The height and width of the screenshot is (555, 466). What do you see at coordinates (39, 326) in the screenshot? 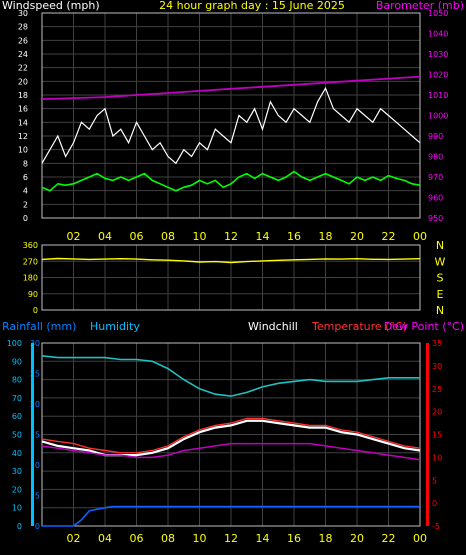
I see `rainfall-label: Rainfall (mm)` at bounding box center [39, 326].